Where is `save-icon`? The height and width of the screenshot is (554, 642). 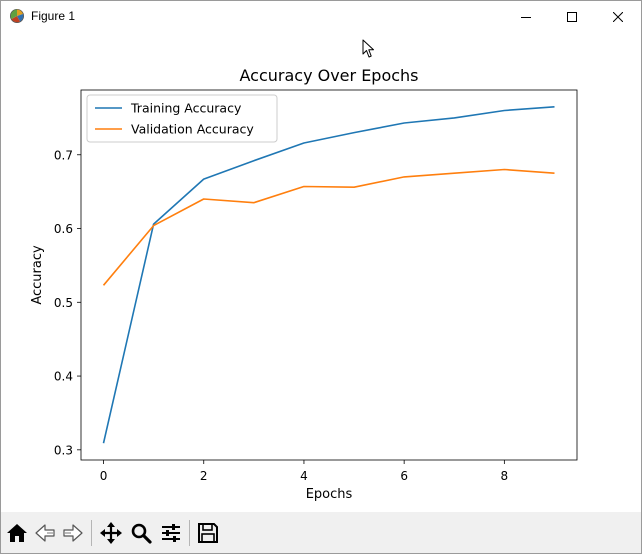 save-icon is located at coordinates (208, 533).